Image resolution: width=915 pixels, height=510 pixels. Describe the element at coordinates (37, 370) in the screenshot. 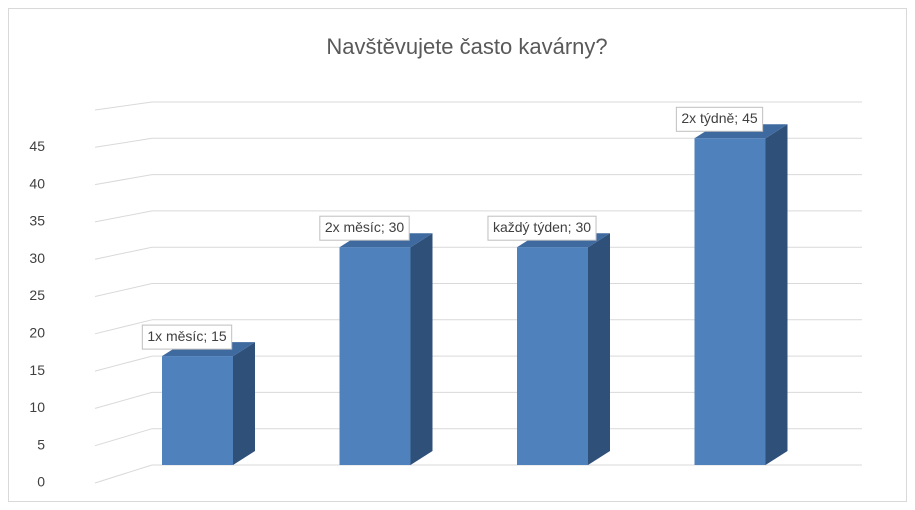

I see `y-tick-label: 15` at that location.